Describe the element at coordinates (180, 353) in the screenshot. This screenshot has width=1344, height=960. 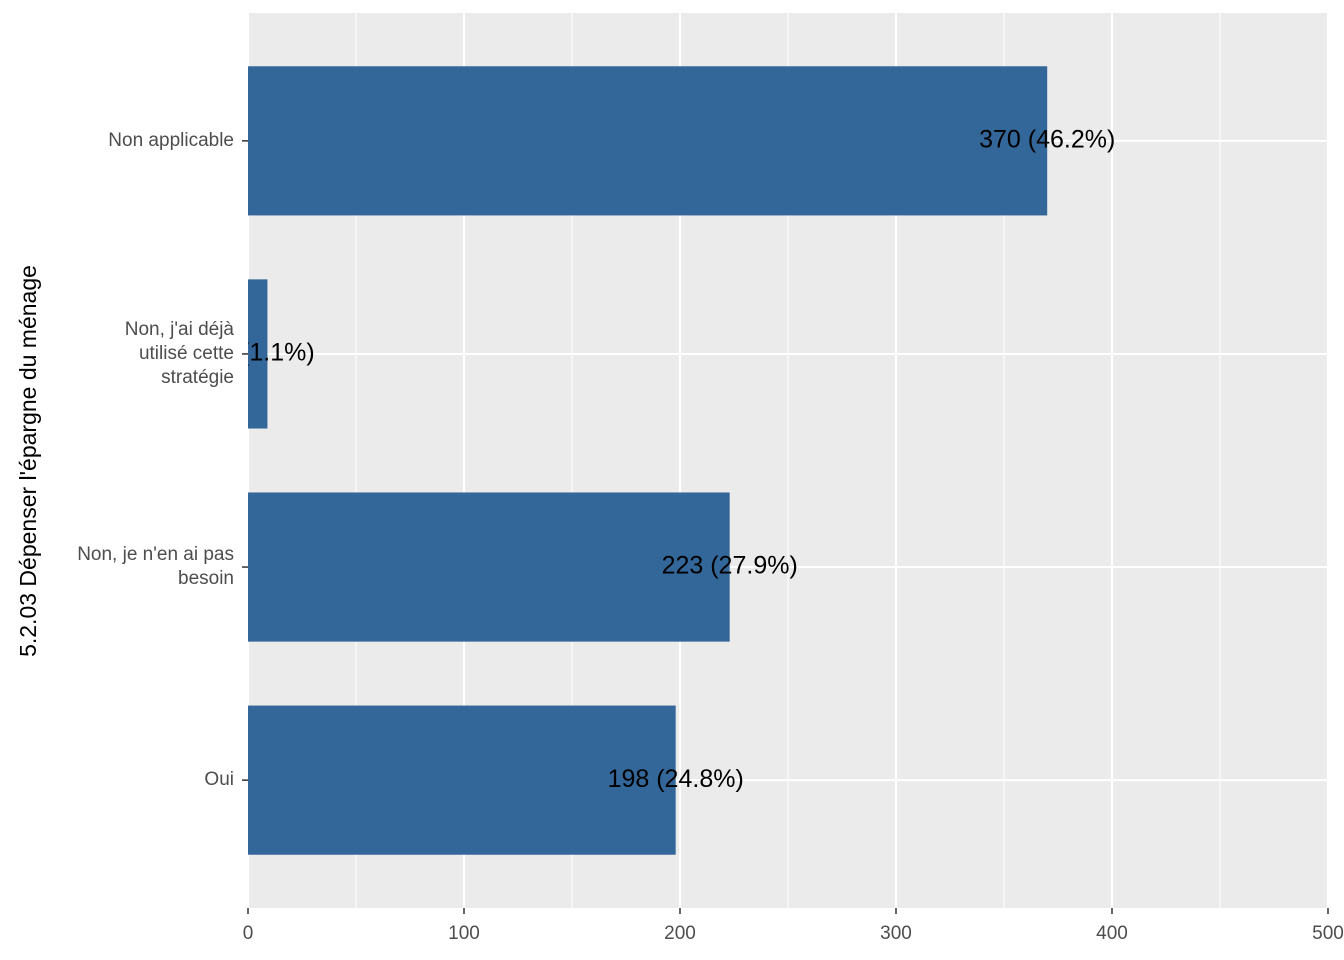
I see `y-tick-label: Non, j'ai déjà utilisé cette stratégie` at that location.